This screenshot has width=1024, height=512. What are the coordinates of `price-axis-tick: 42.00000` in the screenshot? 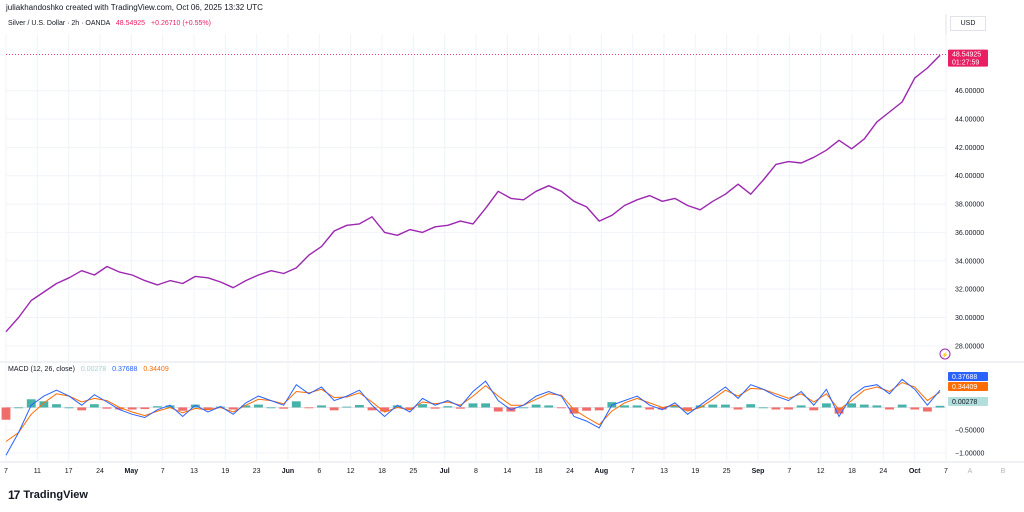 It's located at (969, 148).